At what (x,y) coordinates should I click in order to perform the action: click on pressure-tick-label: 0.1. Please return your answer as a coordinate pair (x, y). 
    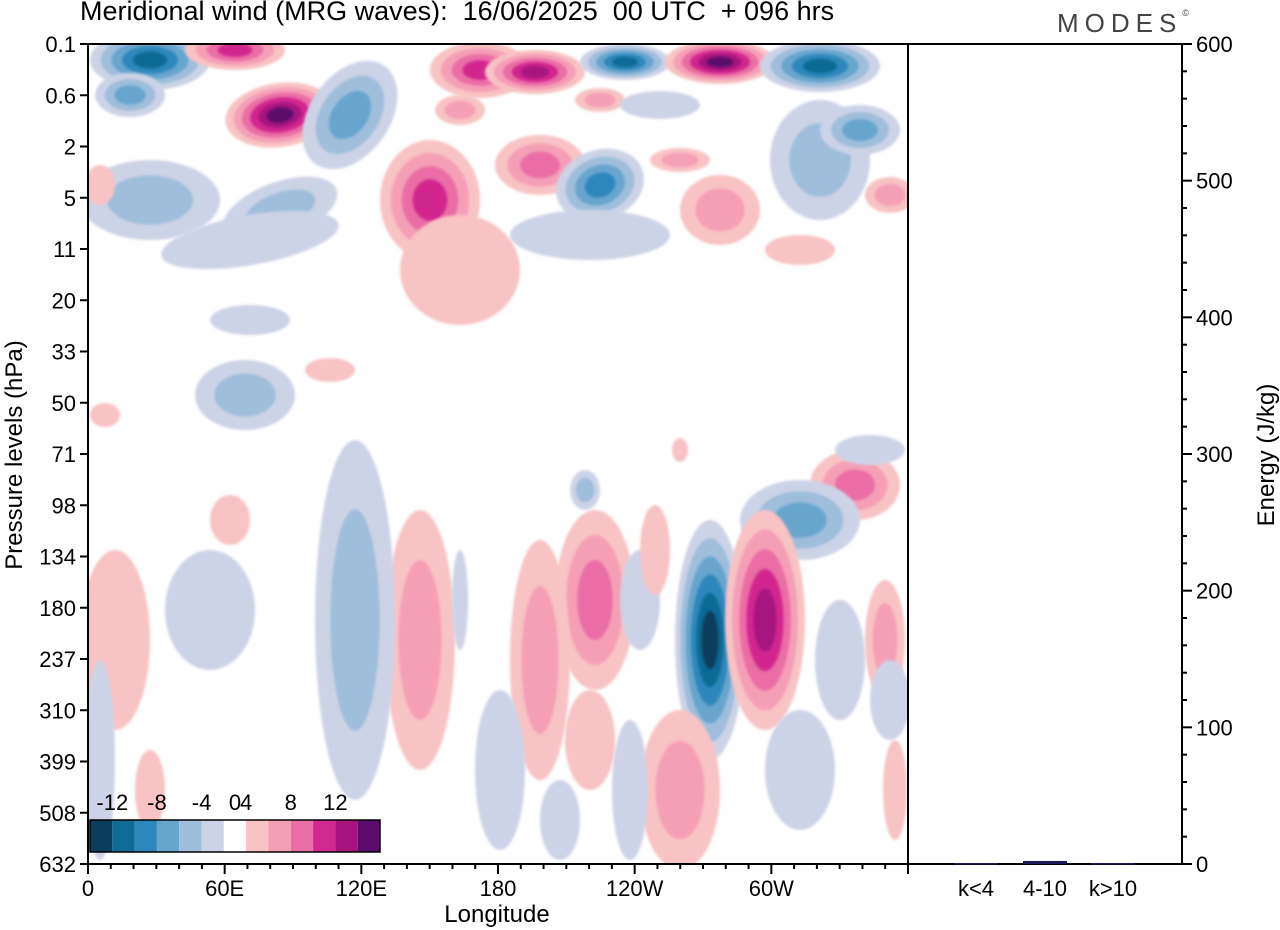
    Looking at the image, I should click on (60, 44).